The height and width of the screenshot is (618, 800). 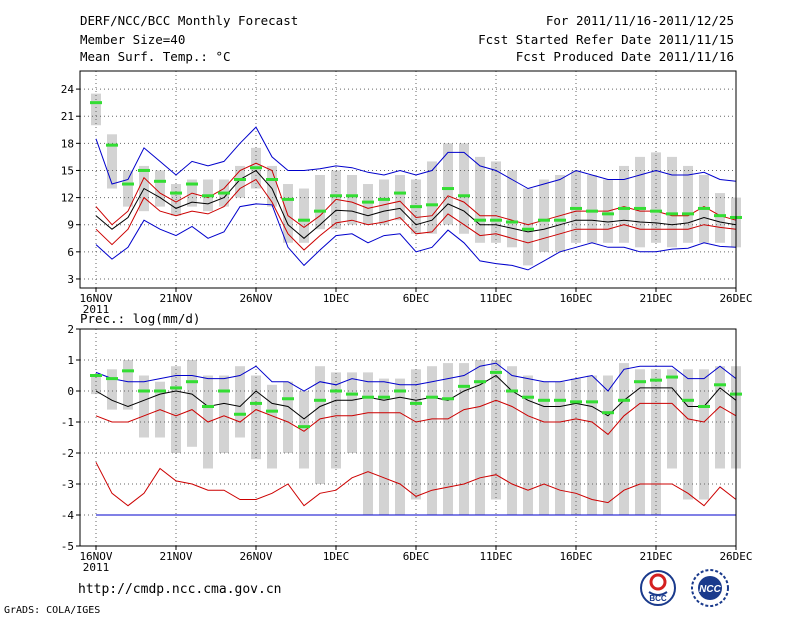 What do you see at coordinates (52, 610) in the screenshot?
I see `grads-credit: GrADS: COLA/IGES` at bounding box center [52, 610].